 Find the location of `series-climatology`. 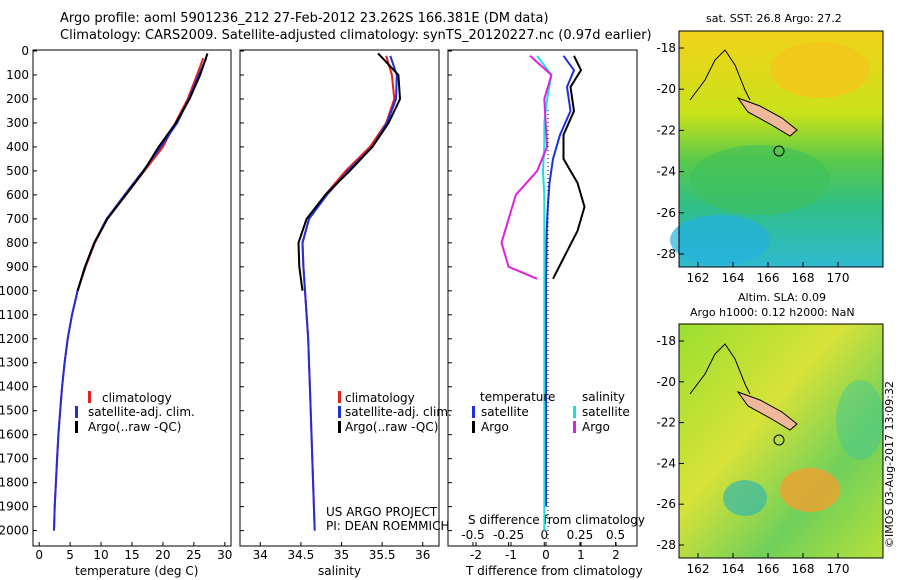

series-climatology is located at coordinates (348, 293).